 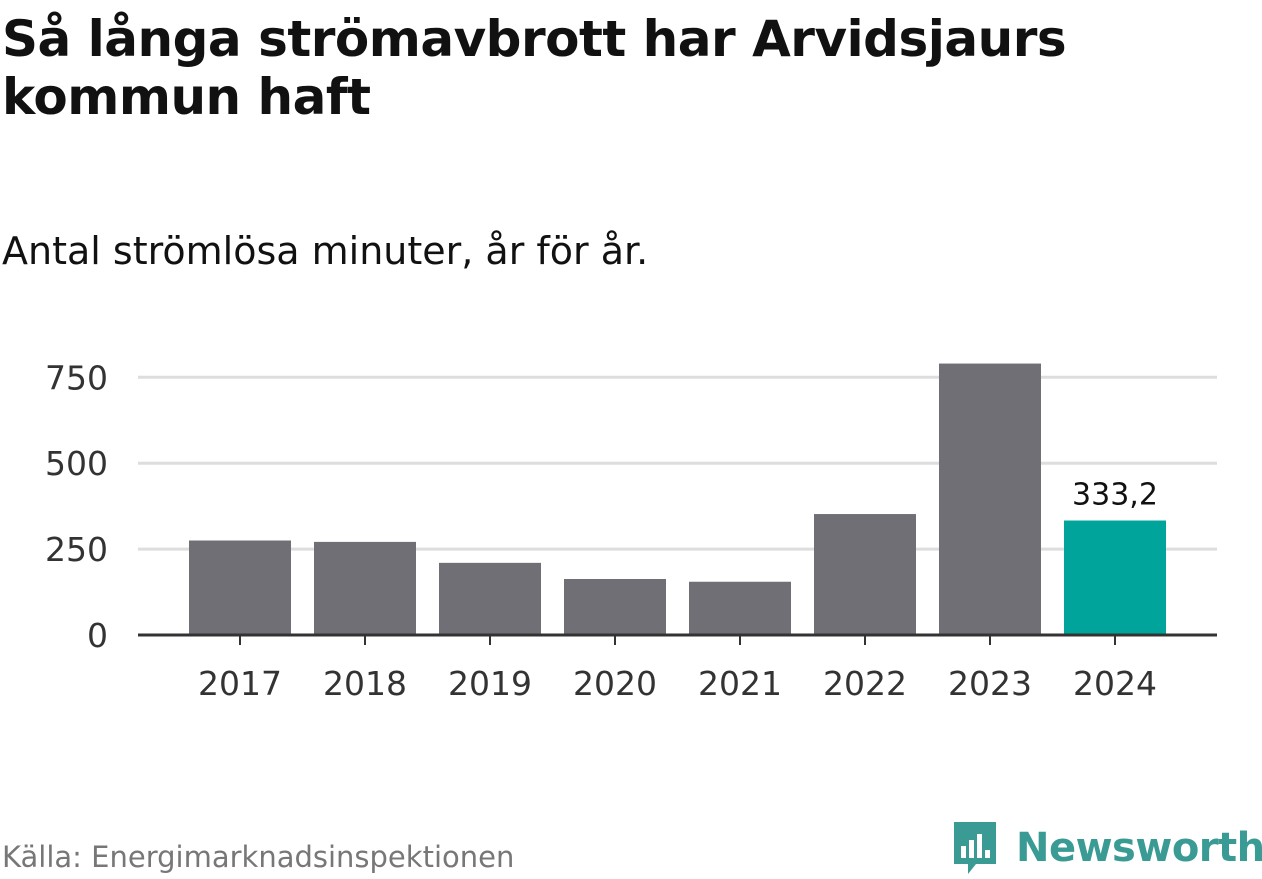 I want to click on y-tick-label-250: 250, so click(x=76, y=549).